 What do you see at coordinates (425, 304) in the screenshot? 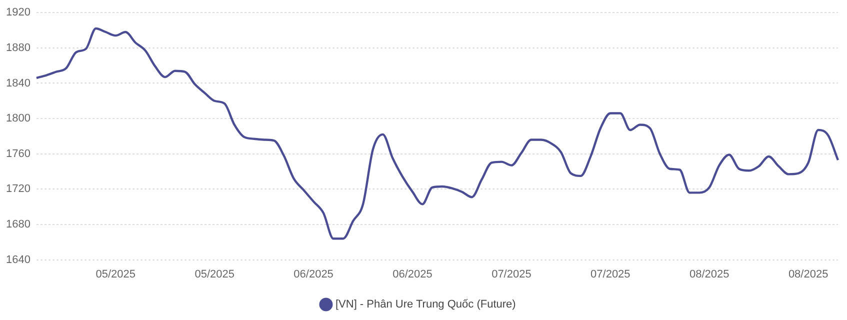
I see `legend-label: [VN] - Phân Ure Trung Quốc (Future)` at bounding box center [425, 304].